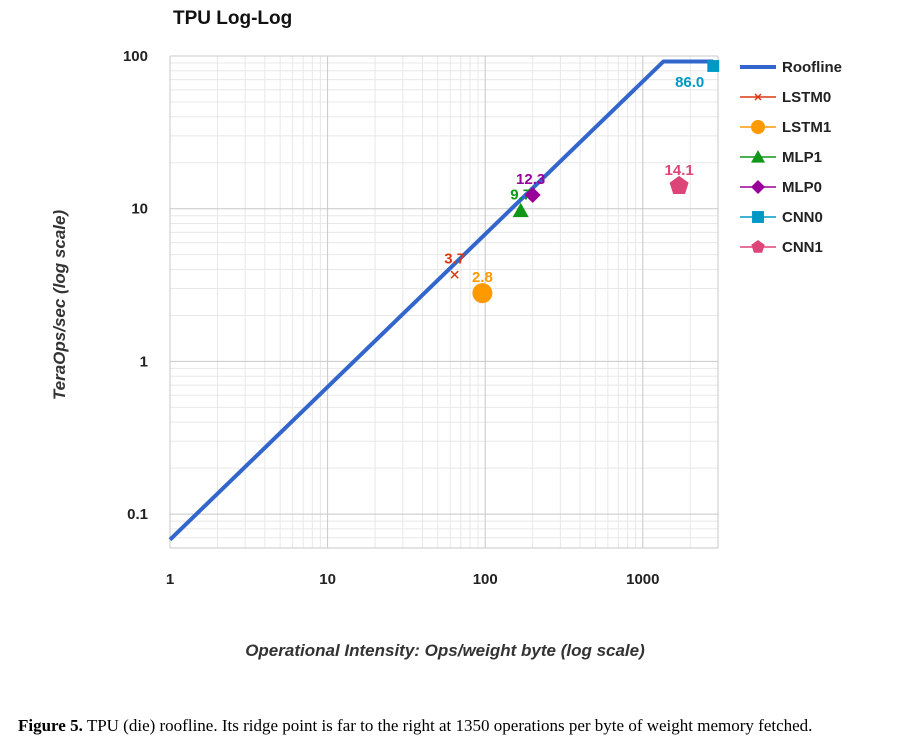 Image resolution: width=922 pixels, height=748 pixels. Describe the element at coordinates (582, 182) in the screenshot. I see `data-points: 3.7 2.8 9.712.3 86.0 14.1` at that location.